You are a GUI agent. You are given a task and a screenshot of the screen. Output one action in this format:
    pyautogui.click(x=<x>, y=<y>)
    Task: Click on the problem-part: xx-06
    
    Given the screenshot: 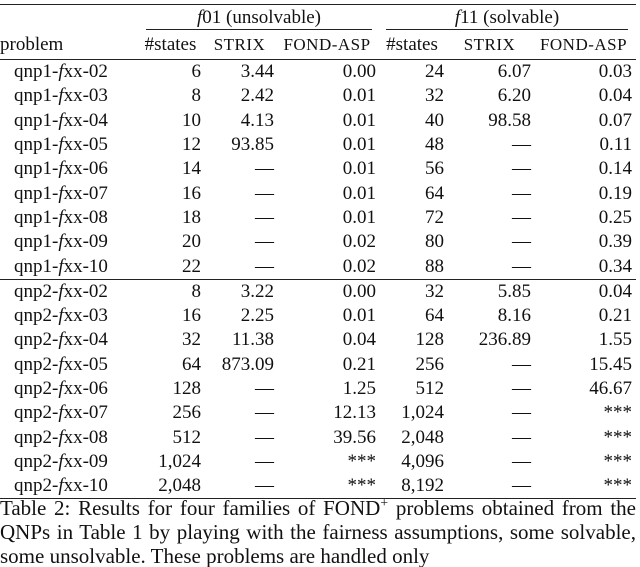 What is the action you would take?
    pyautogui.click(x=85, y=169)
    